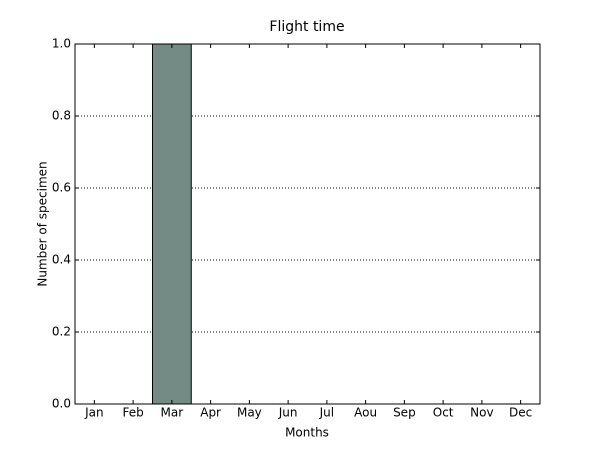 This screenshot has height=450, width=600. What do you see at coordinates (210, 413) in the screenshot?
I see `x-tick-label: Apr` at bounding box center [210, 413].